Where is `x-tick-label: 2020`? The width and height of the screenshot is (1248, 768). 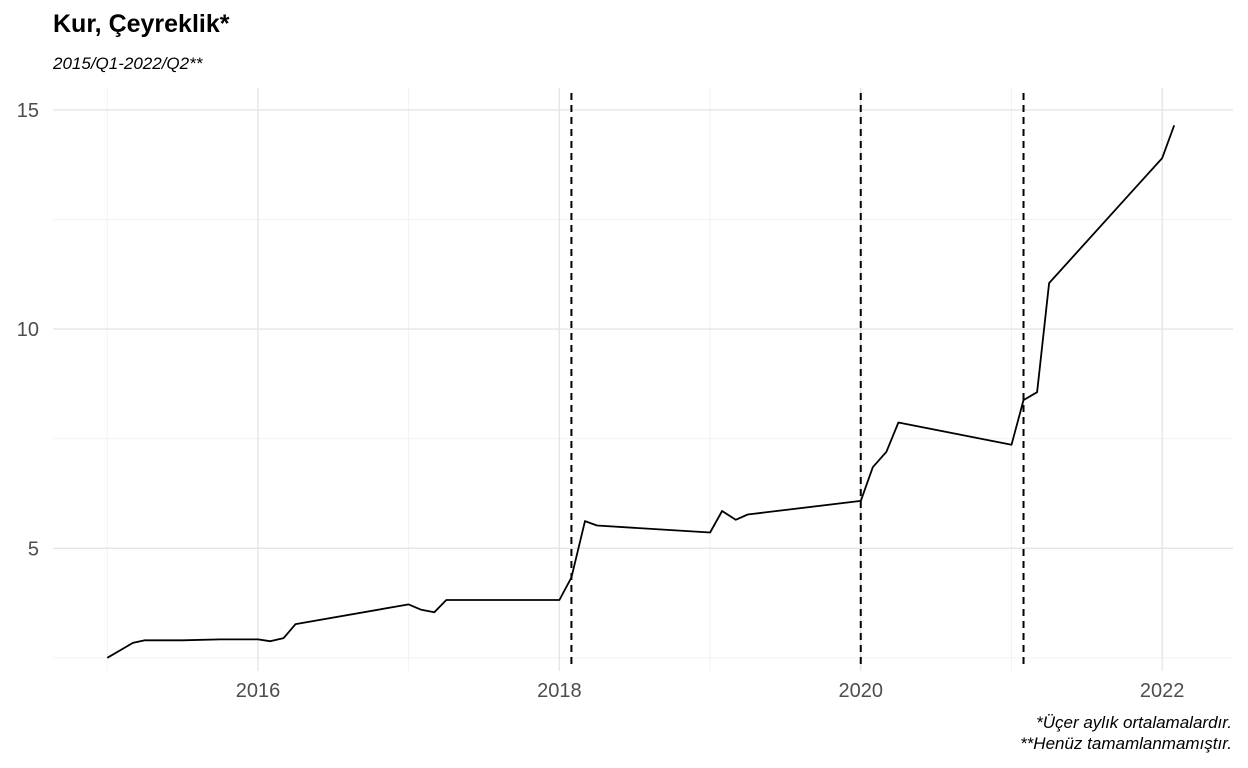
x-tick-label: 2020 is located at coordinates (861, 691).